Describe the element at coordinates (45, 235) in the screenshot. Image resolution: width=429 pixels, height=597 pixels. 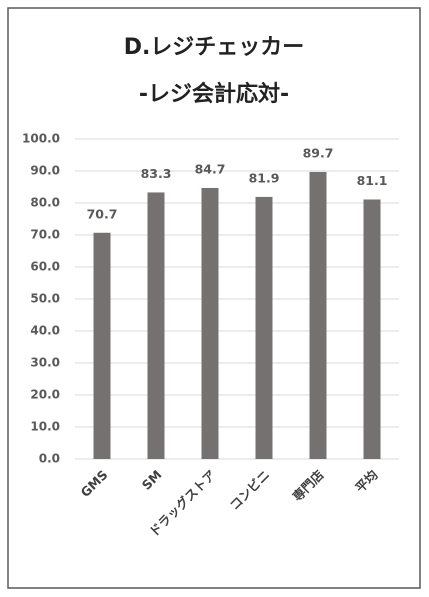
I see `y-tick-label: 70.0` at that location.